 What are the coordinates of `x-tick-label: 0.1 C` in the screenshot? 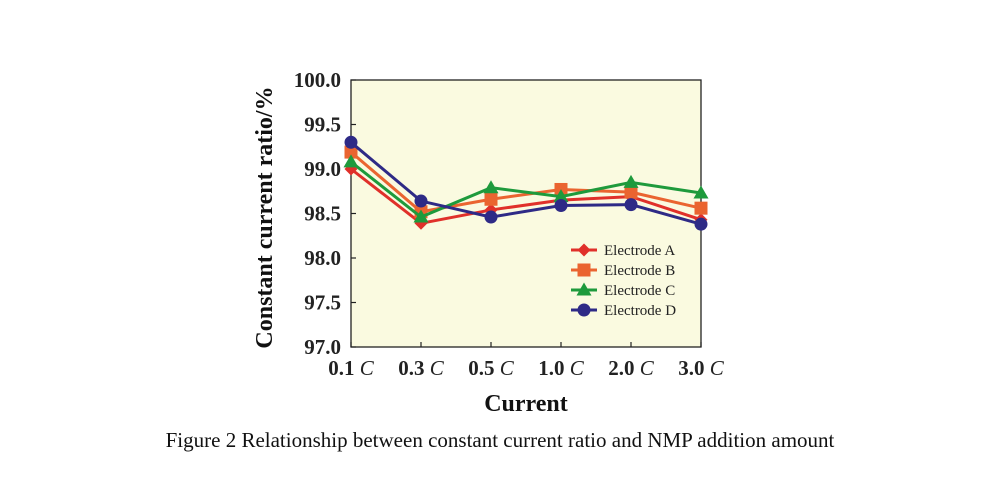 It's located at (351, 368).